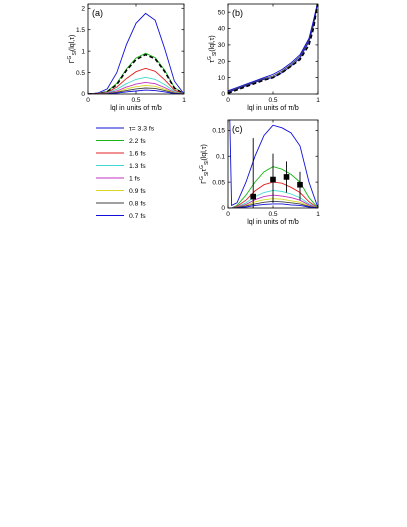 This screenshot has height=527, width=407. Describe the element at coordinates (121, 153) in the screenshot. I see `legend-entry-2: 1.6 fs` at that location.